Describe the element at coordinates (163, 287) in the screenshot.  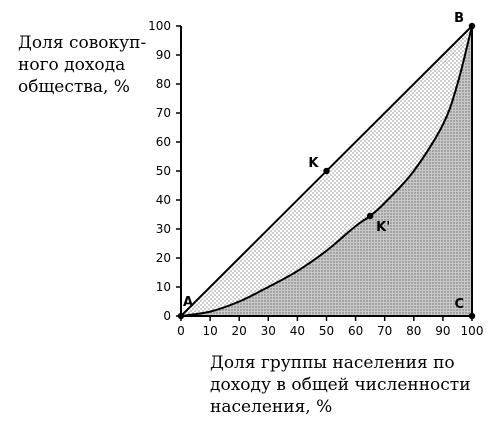
I see `y-tick-label: 10` at that location.